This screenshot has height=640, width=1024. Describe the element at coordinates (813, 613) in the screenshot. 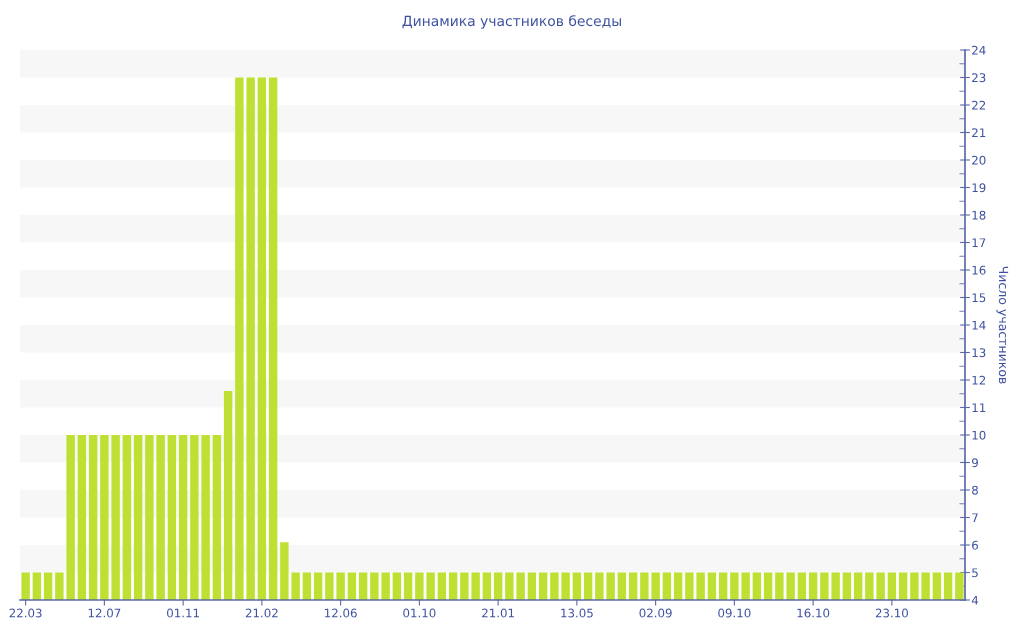

I see `x-tick-label: 16.10` at that location.